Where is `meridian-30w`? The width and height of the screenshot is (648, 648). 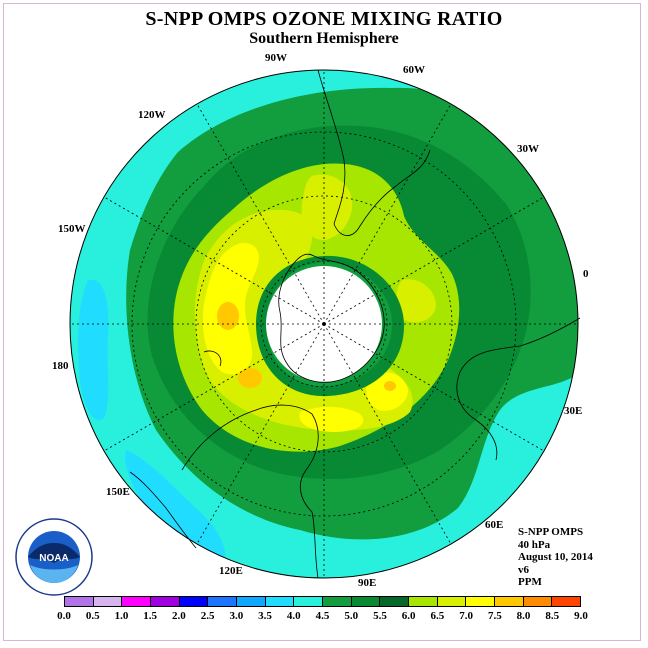
meridian-30w is located at coordinates (434, 260).